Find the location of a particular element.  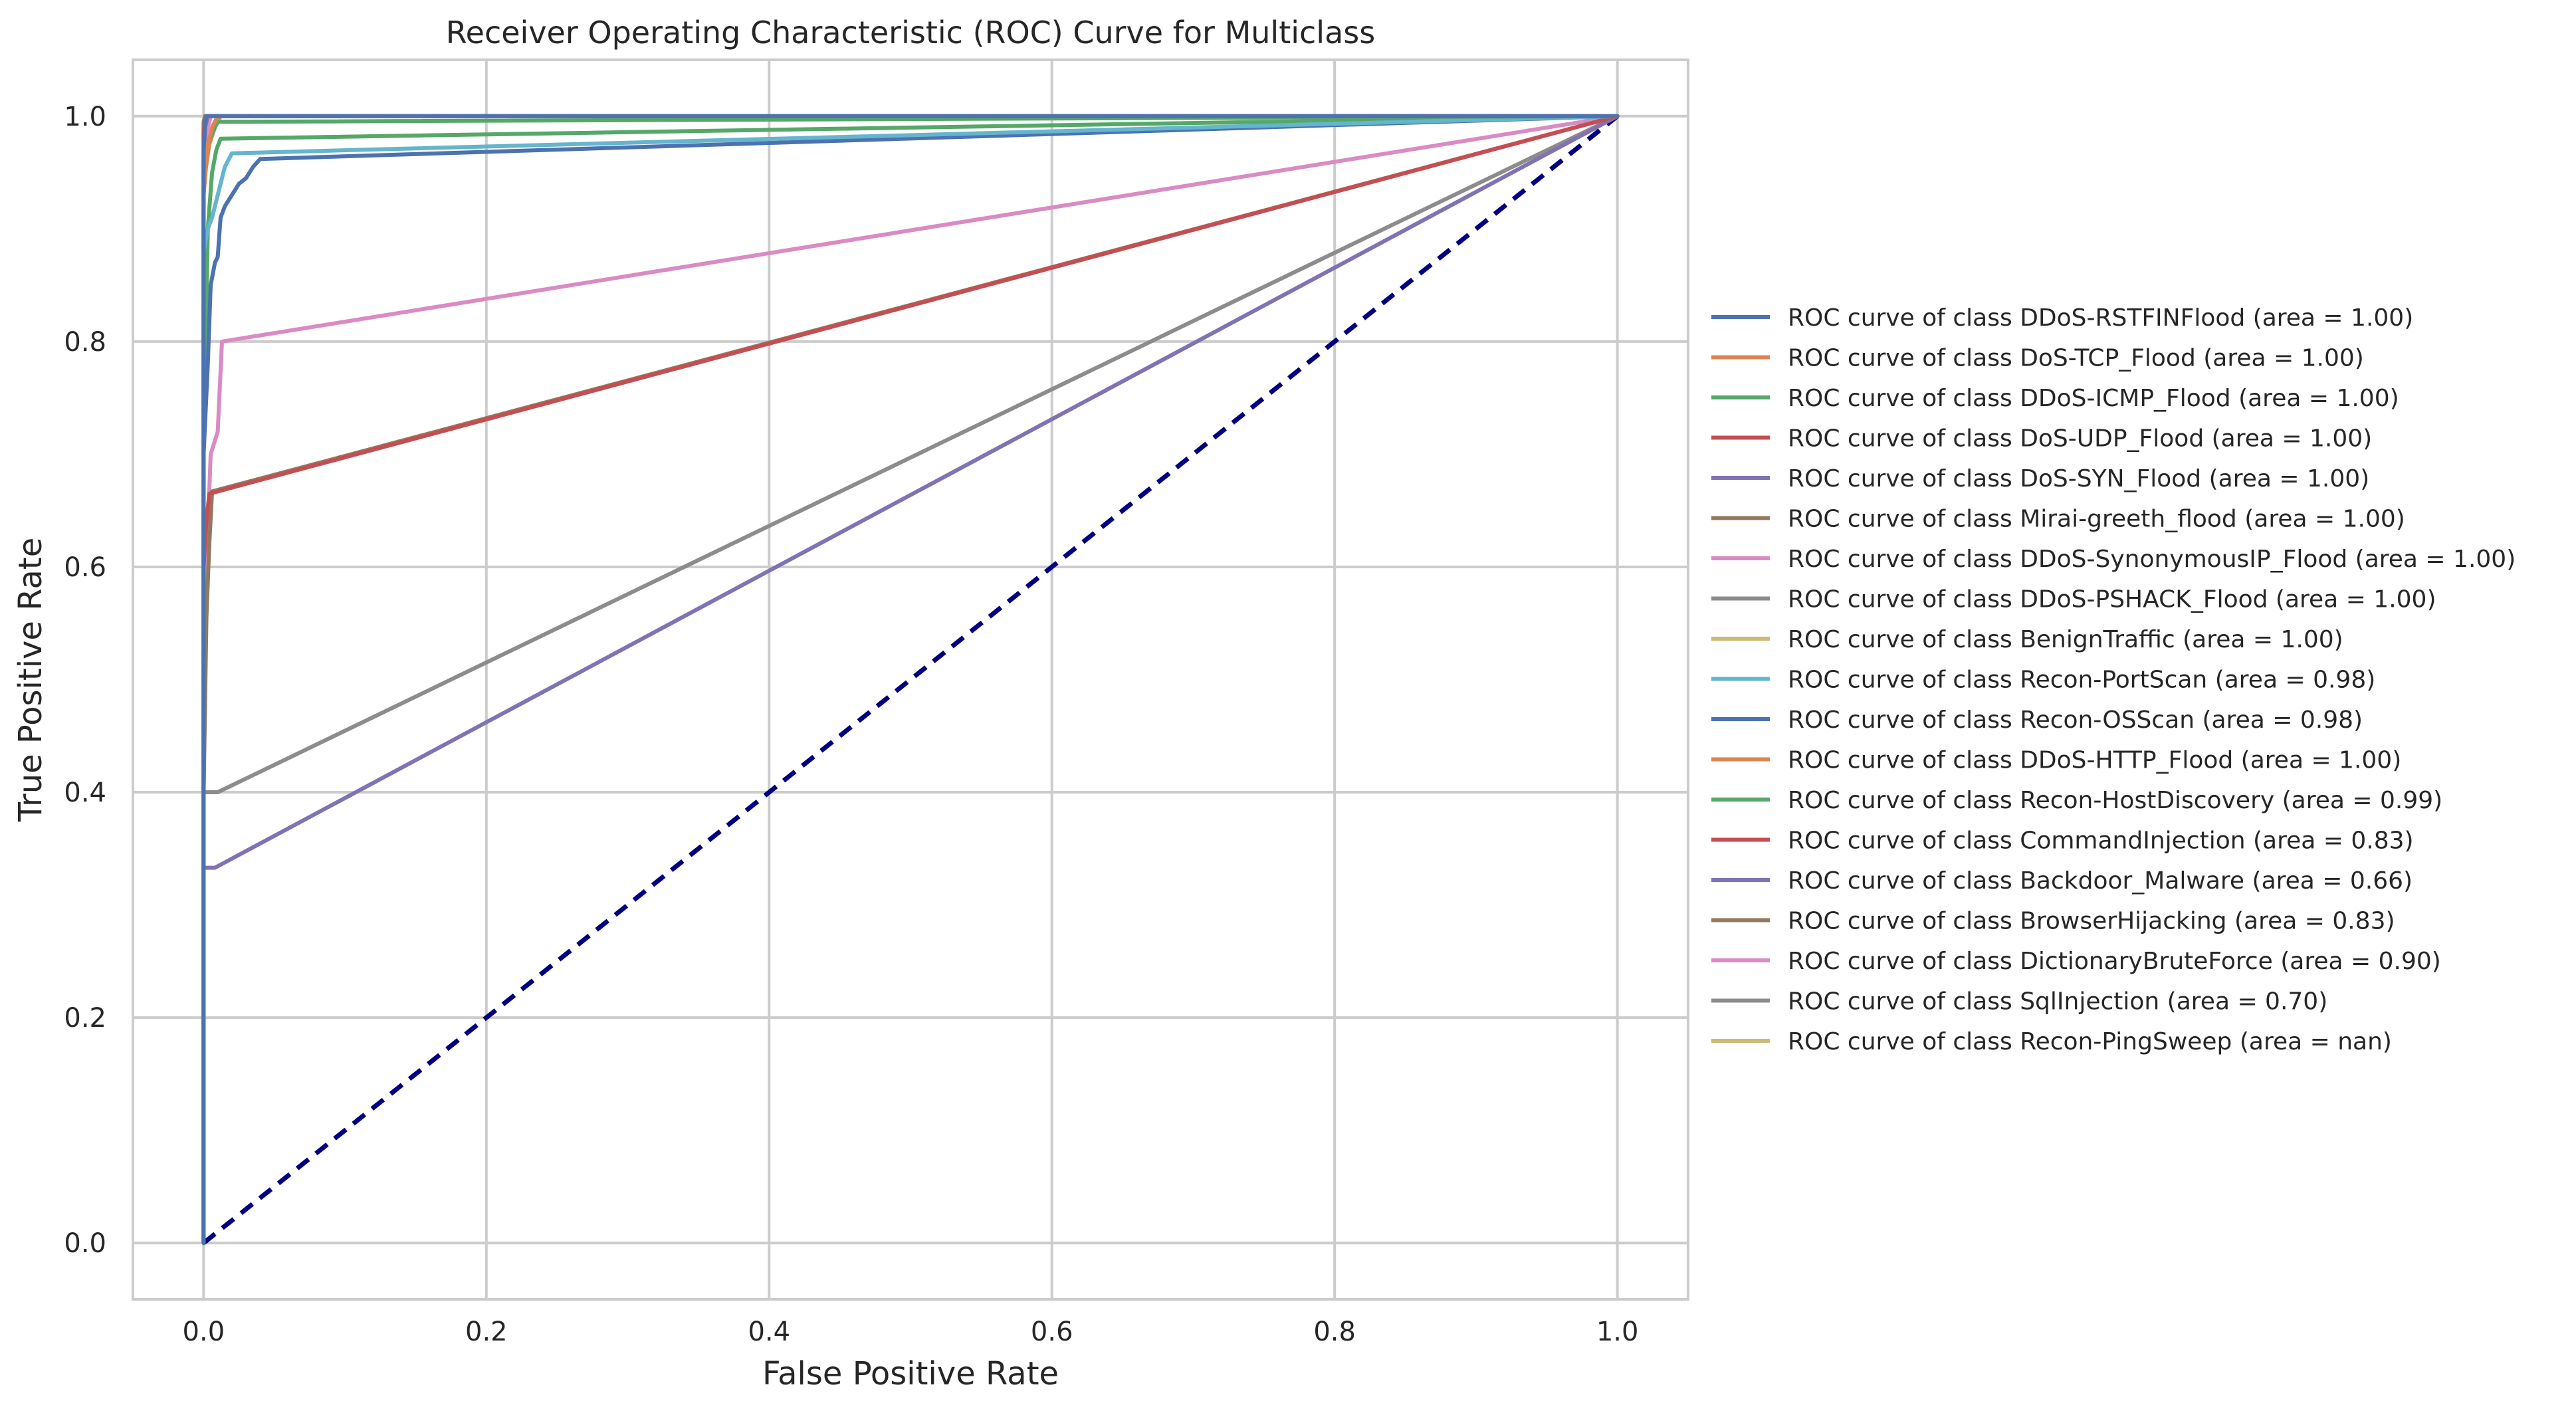

y-tick-label: 0.4 is located at coordinates (85, 793).